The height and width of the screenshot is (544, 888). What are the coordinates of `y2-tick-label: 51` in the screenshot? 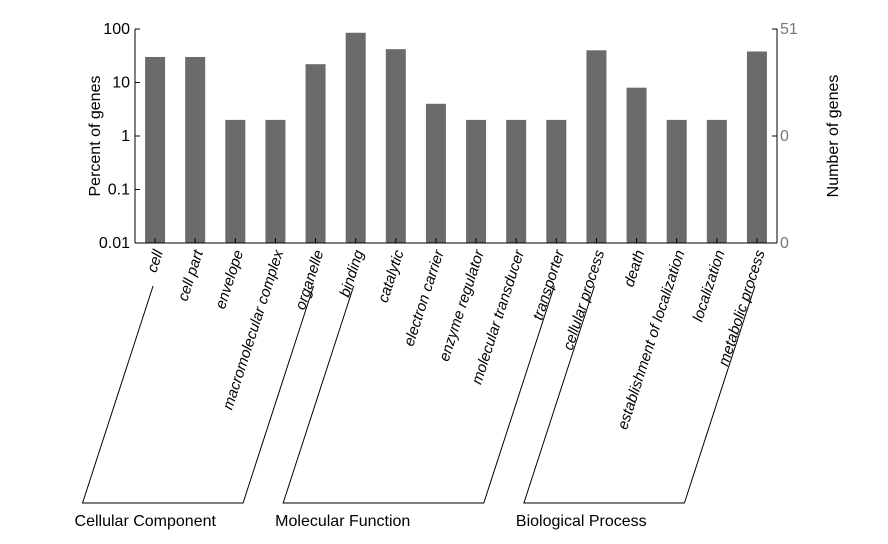 It's located at (789, 29).